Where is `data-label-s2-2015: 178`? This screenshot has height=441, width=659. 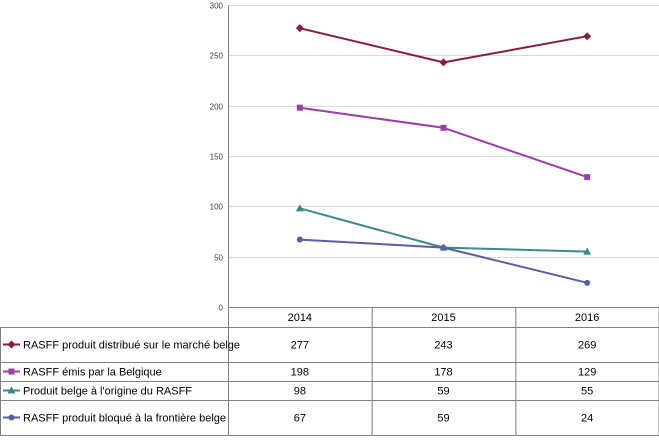
data-label-s2-2015: 178 is located at coordinates (443, 373).